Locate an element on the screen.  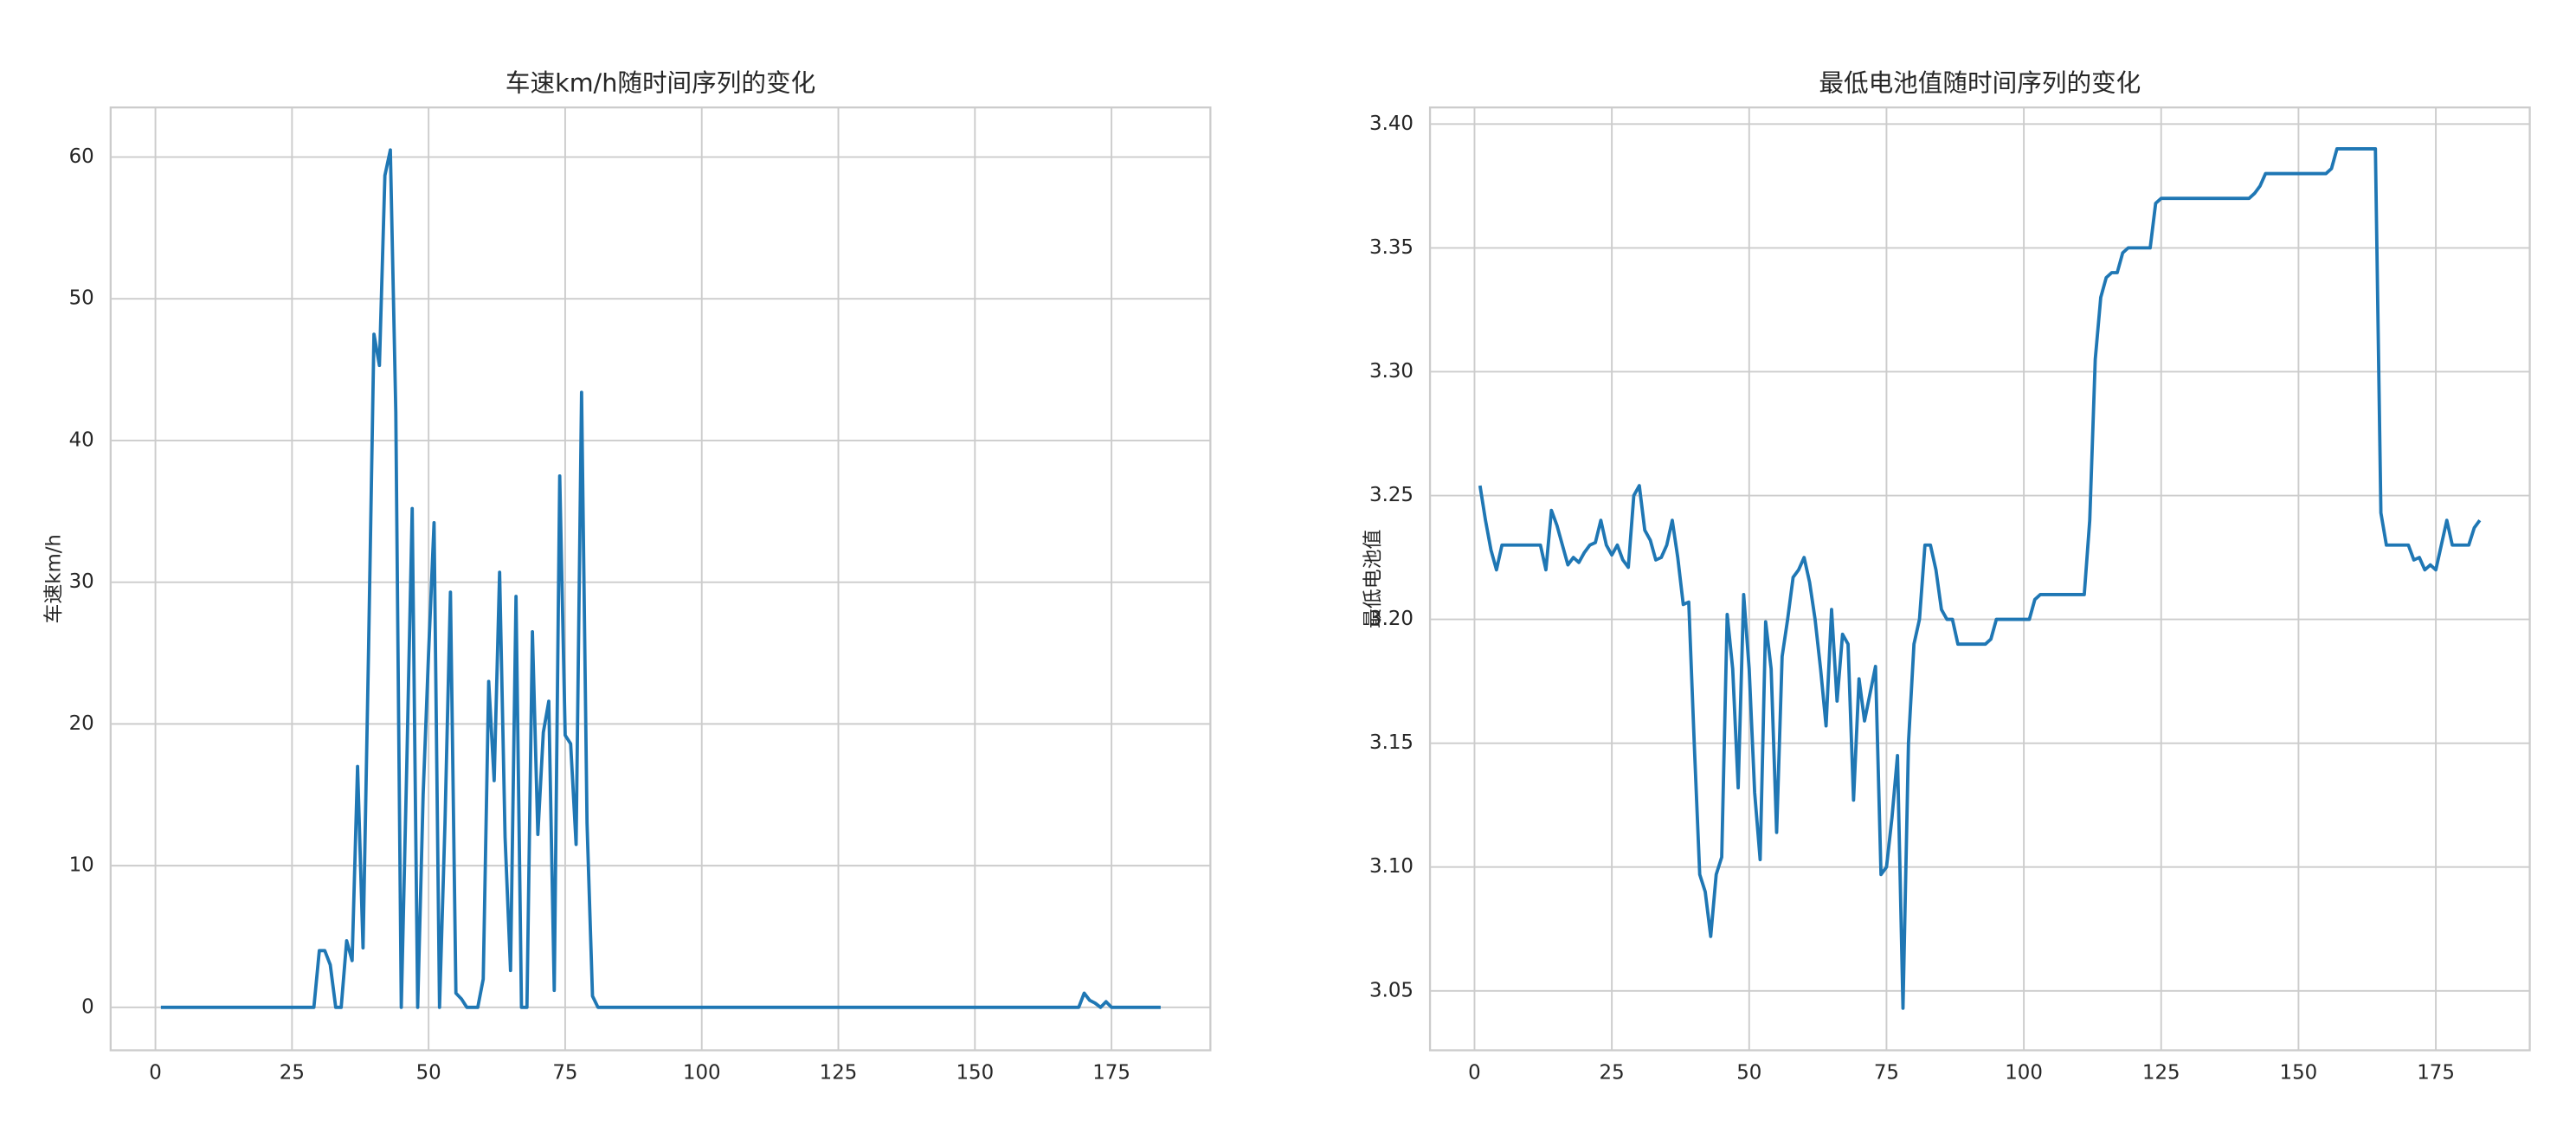
y-tick-label: 3.10 is located at coordinates (1391, 866).